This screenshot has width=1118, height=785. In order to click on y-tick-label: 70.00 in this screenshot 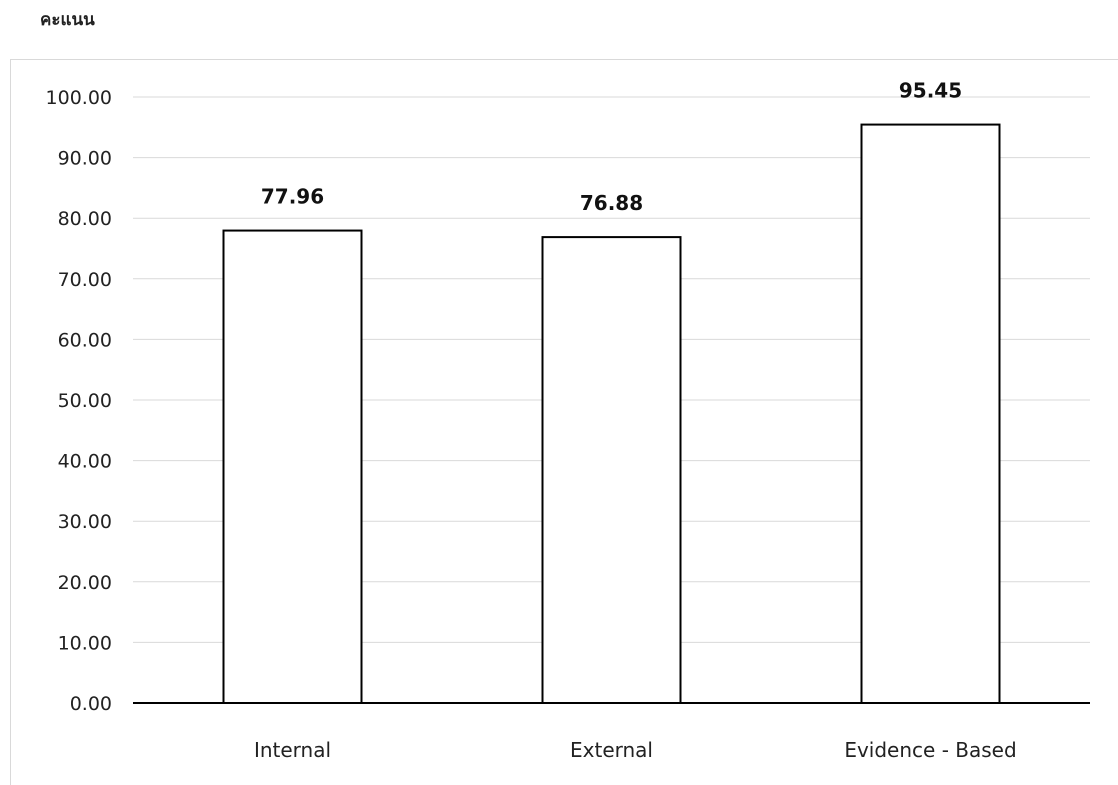, I will do `click(85, 280)`.